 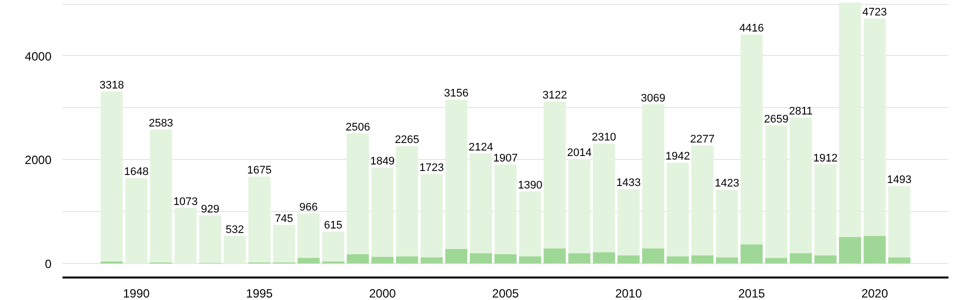 What do you see at coordinates (874, 293) in the screenshot?
I see `x-tick-label: 2020` at bounding box center [874, 293].